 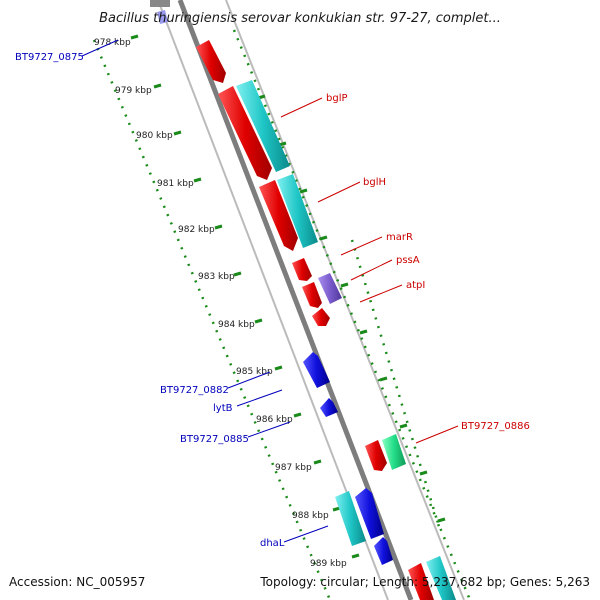 I want to click on gene-label-atpI: atpI, so click(x=415, y=285).